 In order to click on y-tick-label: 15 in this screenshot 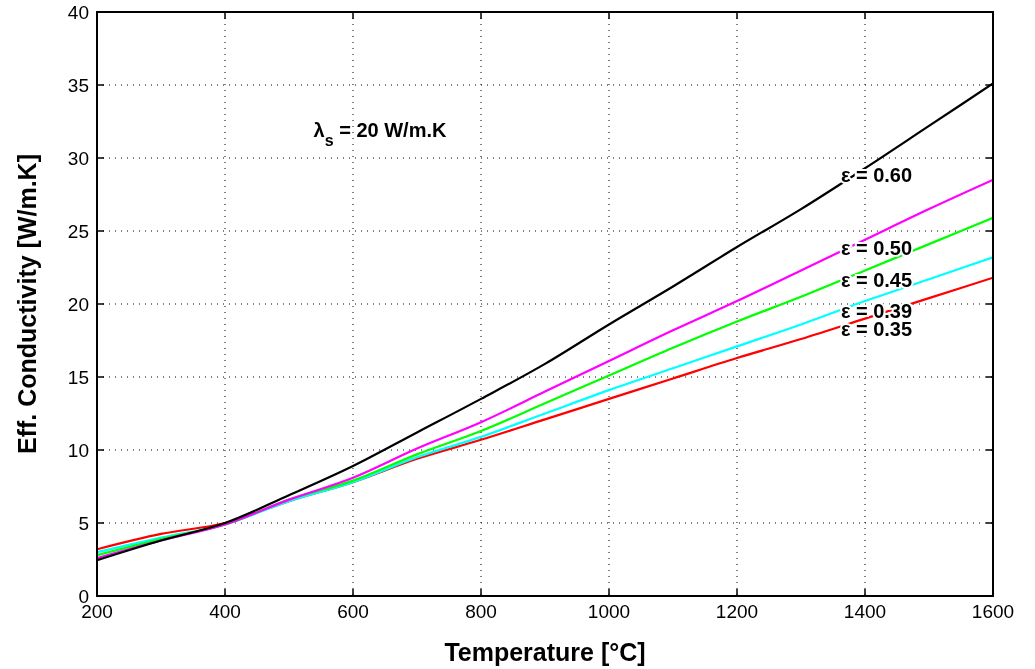, I will do `click(78, 377)`.